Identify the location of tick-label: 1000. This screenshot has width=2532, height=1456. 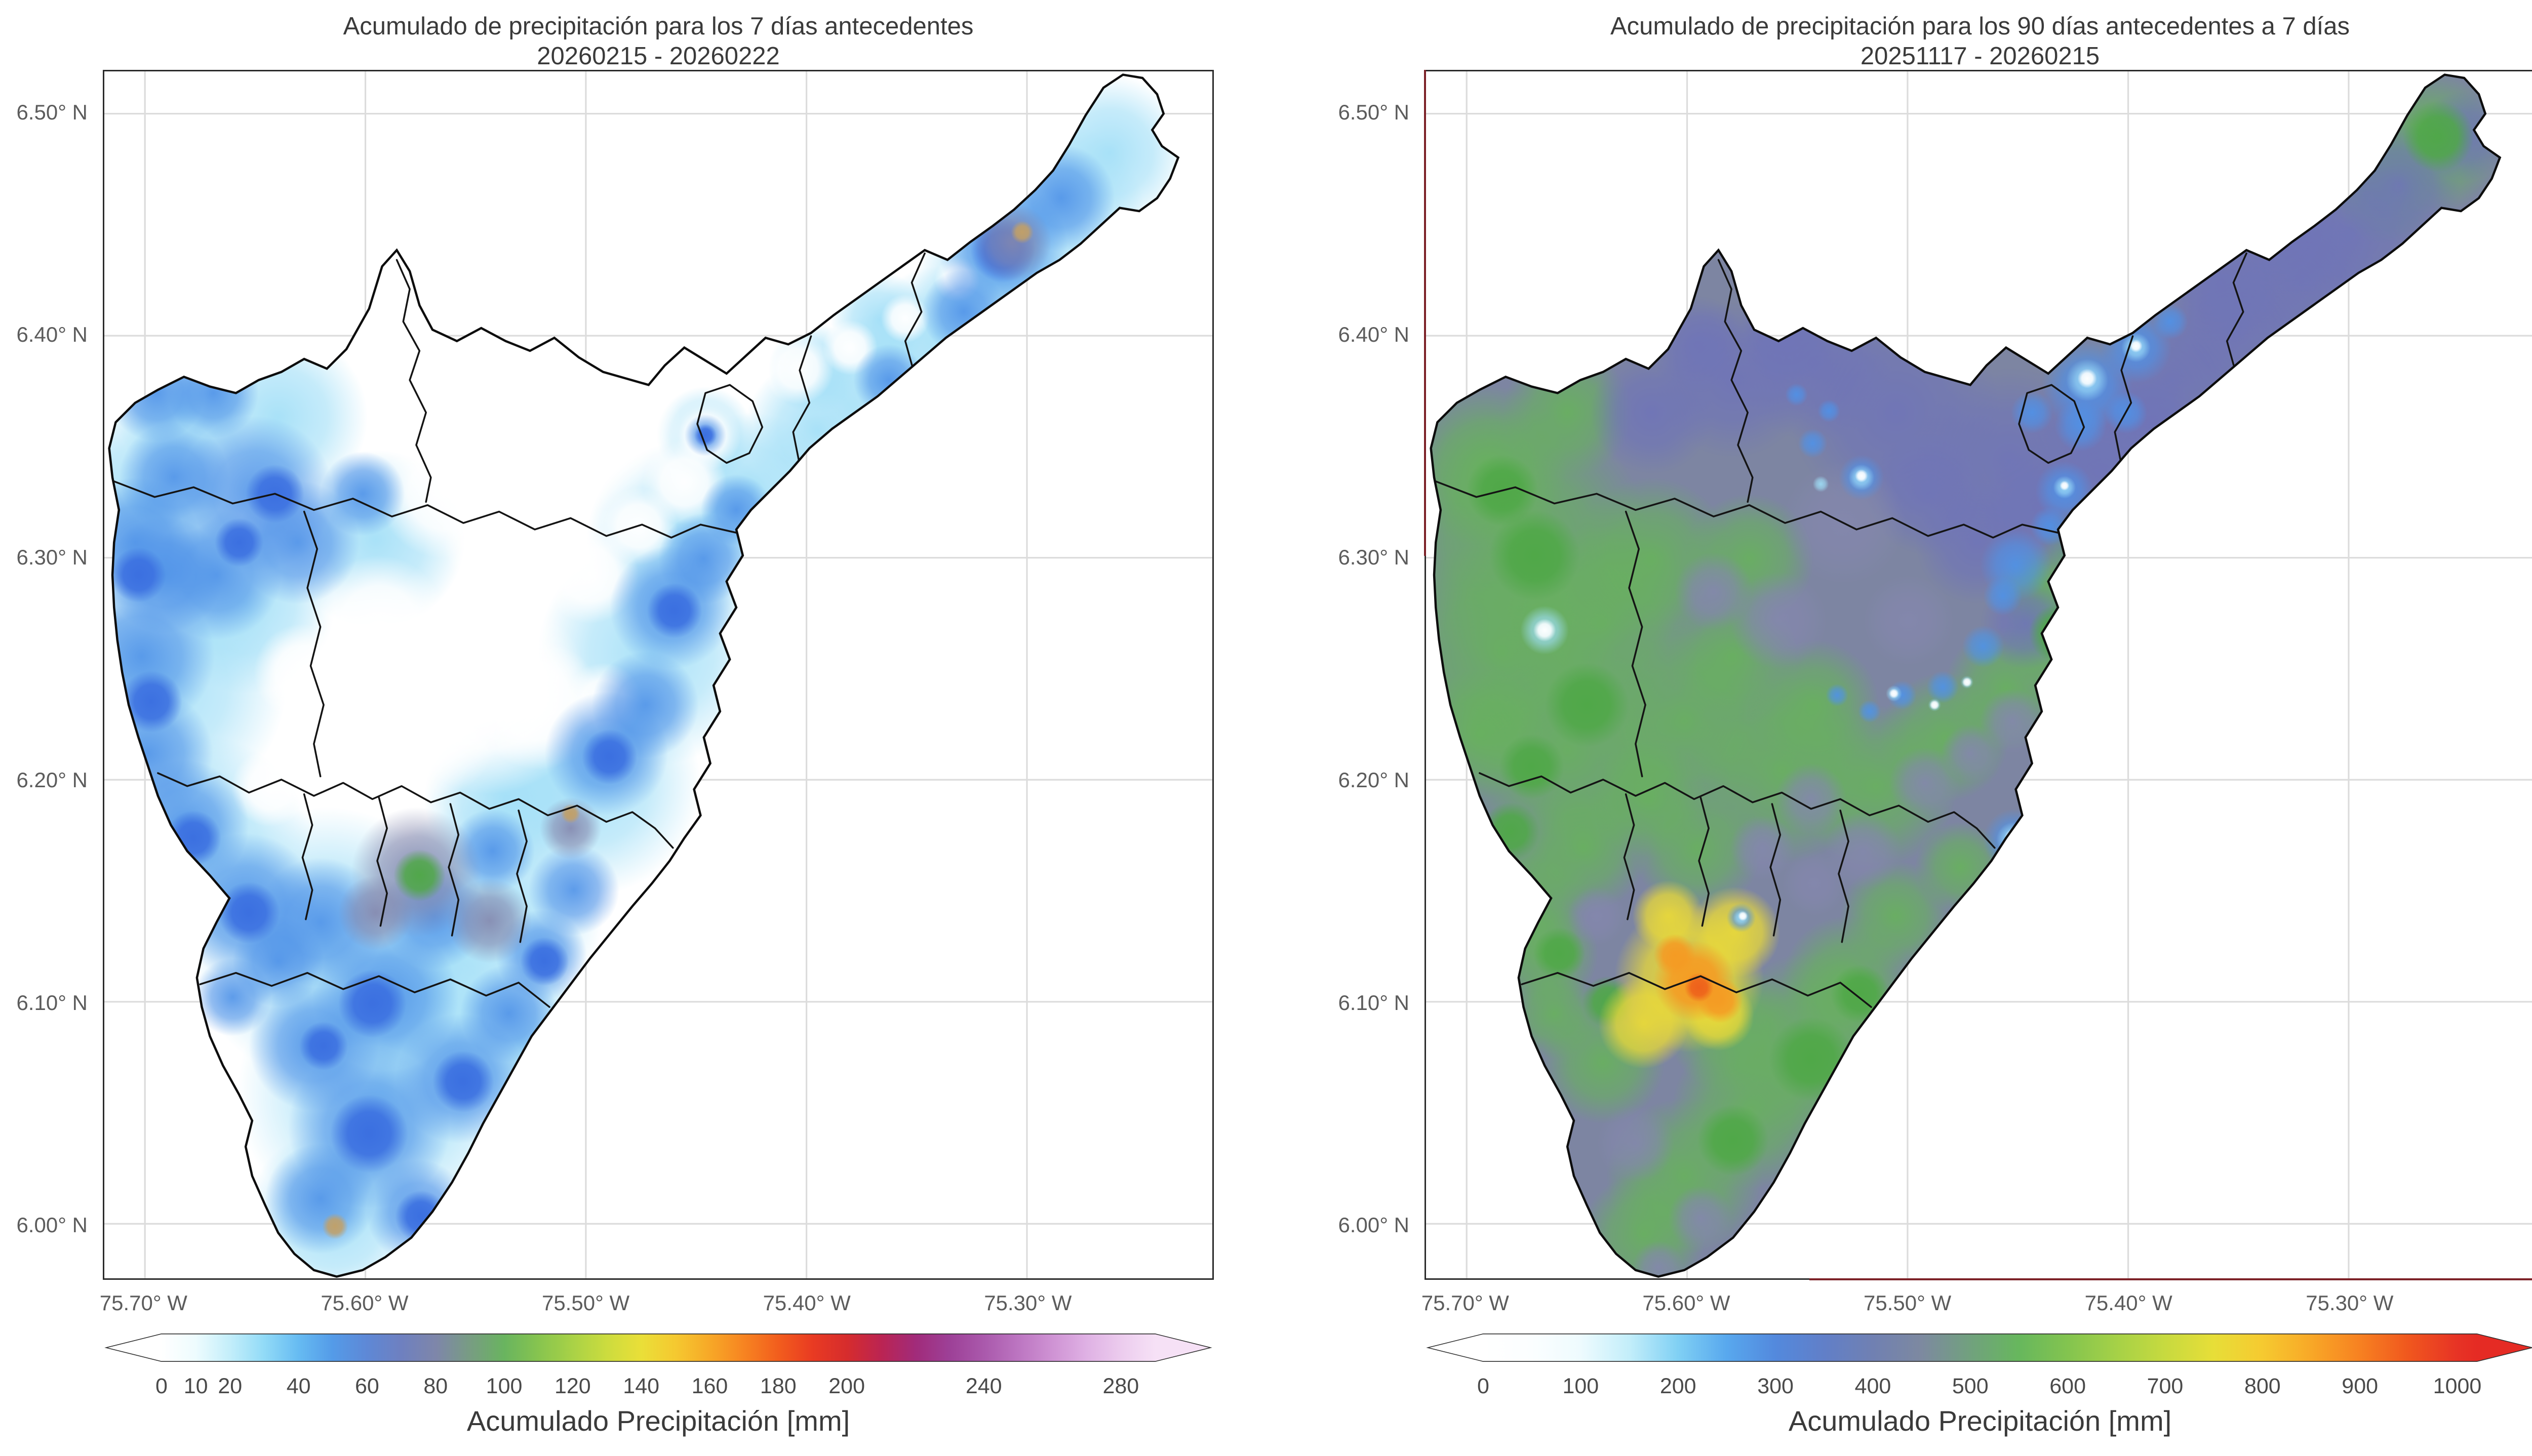
(2457, 1386).